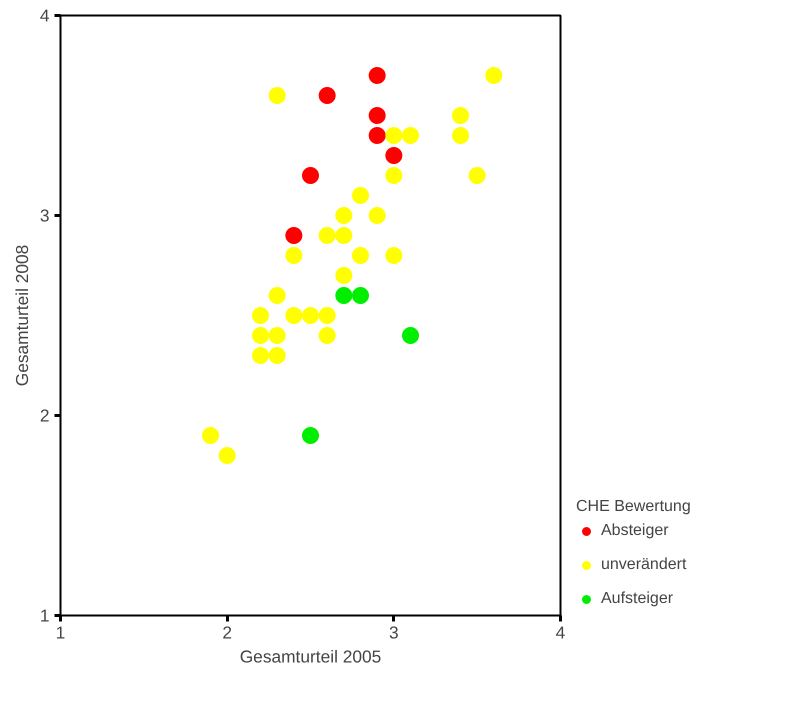  Describe the element at coordinates (61, 632) in the screenshot. I see `x-tick-label: 1` at that location.